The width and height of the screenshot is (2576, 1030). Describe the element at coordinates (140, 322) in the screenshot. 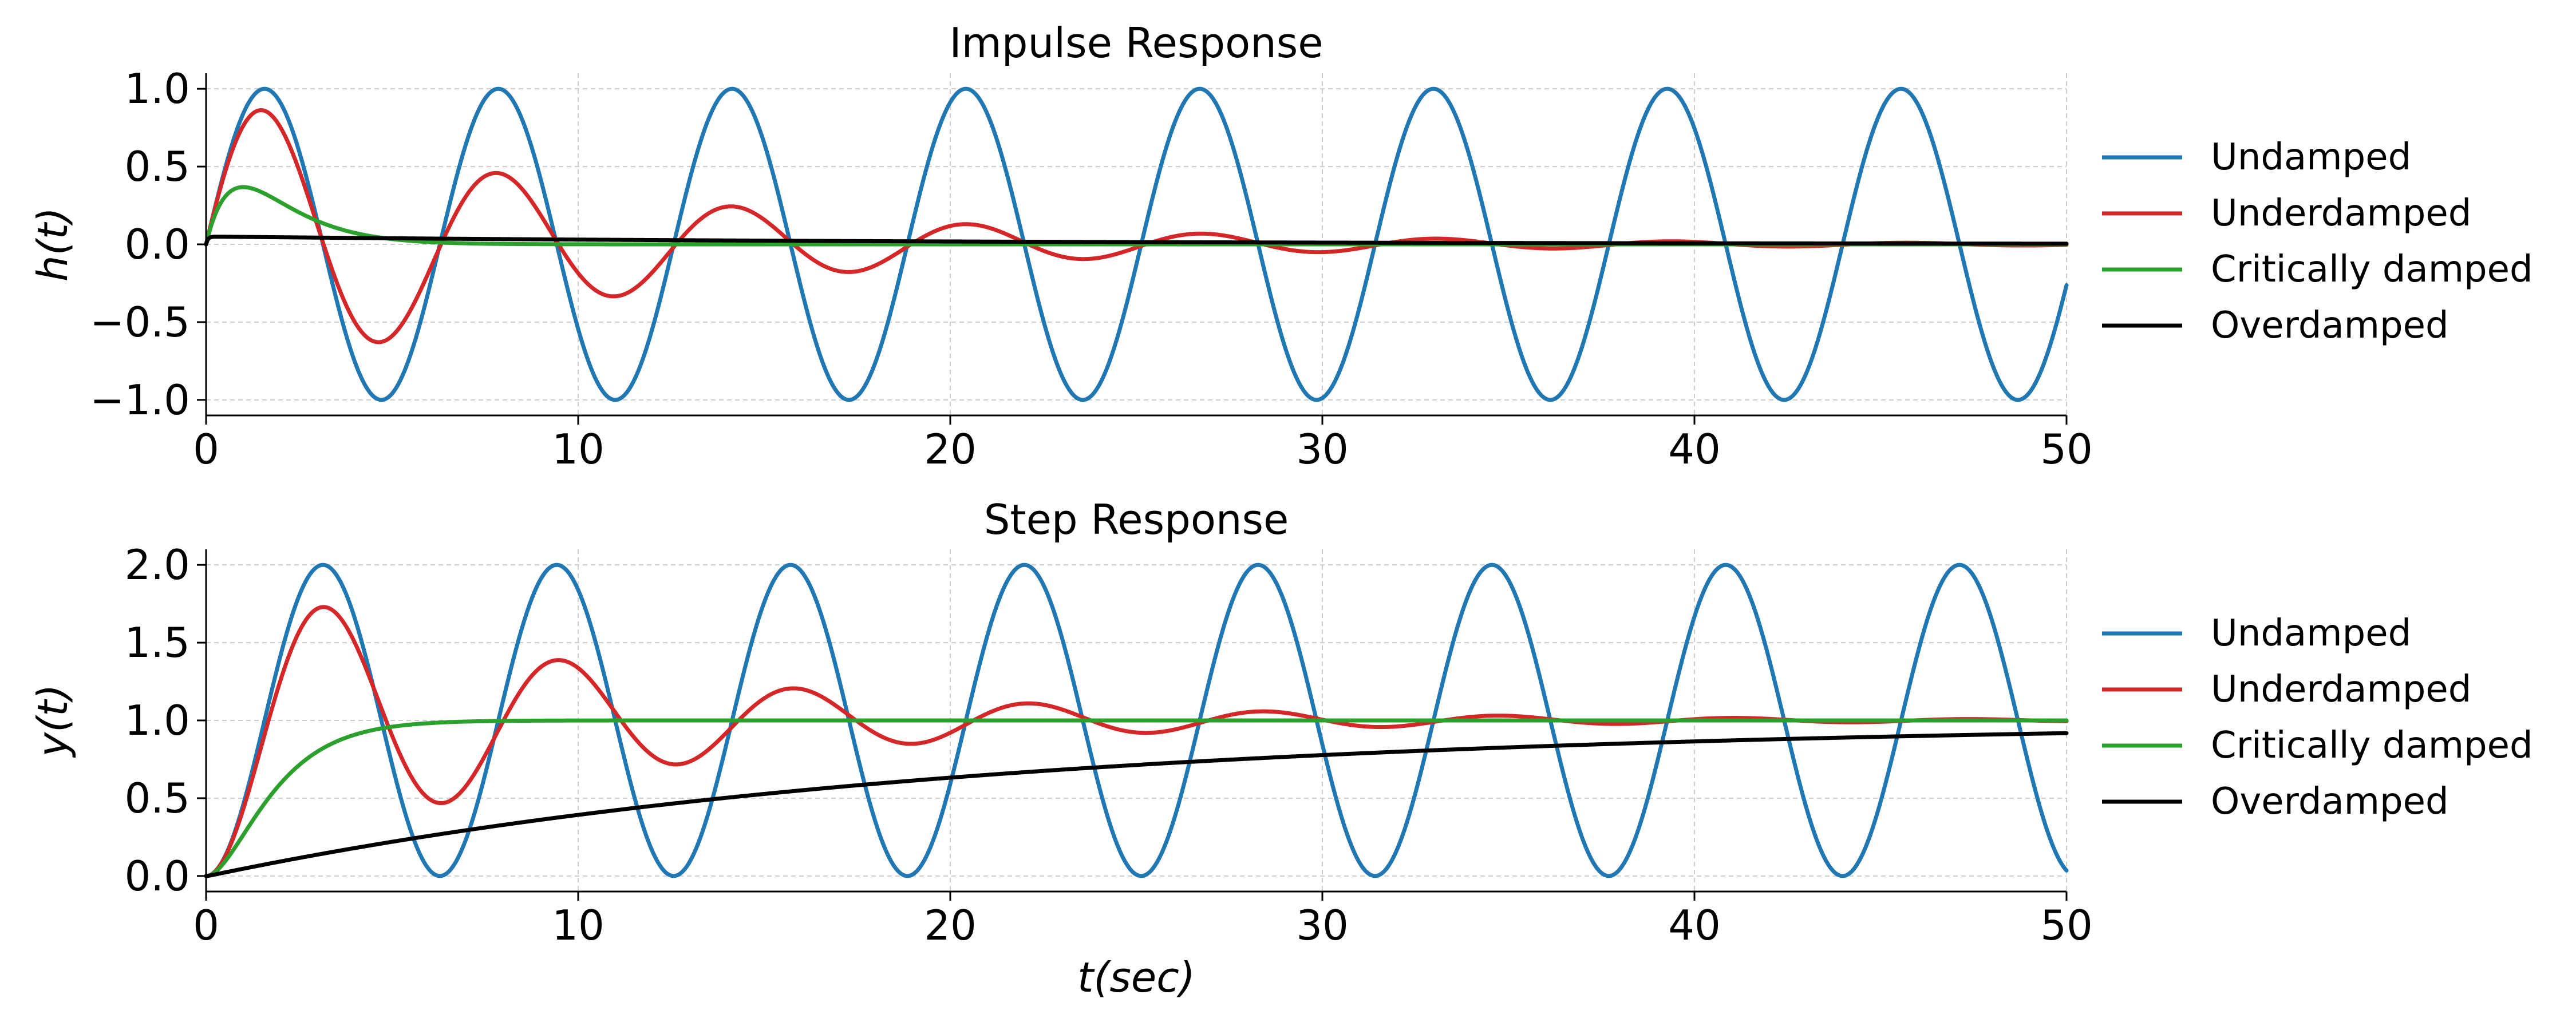

I see `y-tick-label: −0.5` at that location.